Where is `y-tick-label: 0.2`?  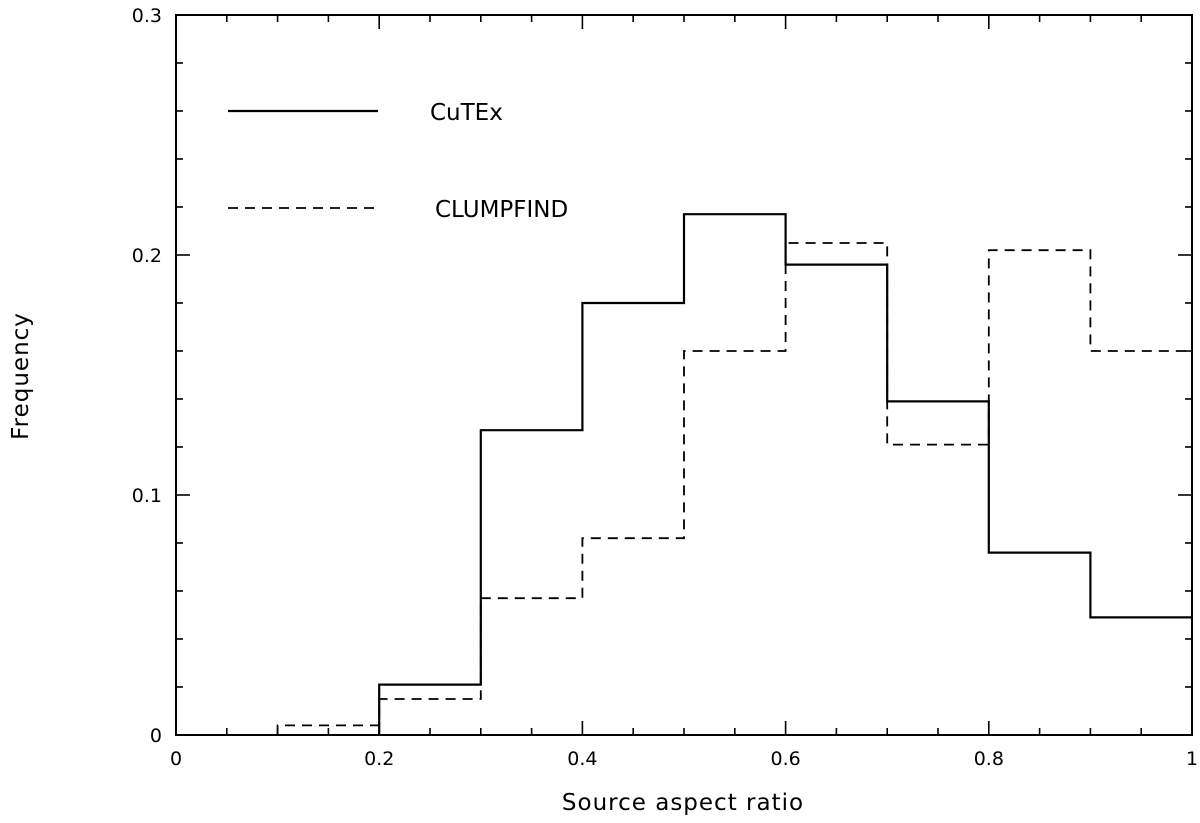 y-tick-label: 0.2 is located at coordinates (147, 256).